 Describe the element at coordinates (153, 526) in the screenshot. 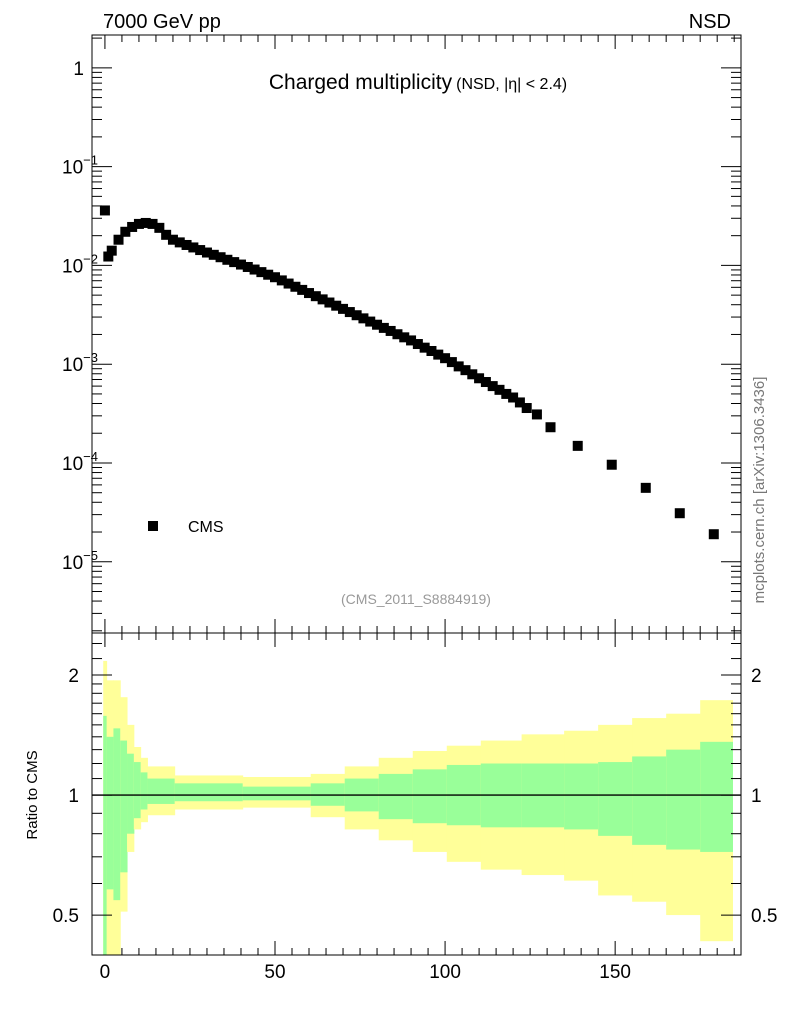

I see `legend-marker` at that location.